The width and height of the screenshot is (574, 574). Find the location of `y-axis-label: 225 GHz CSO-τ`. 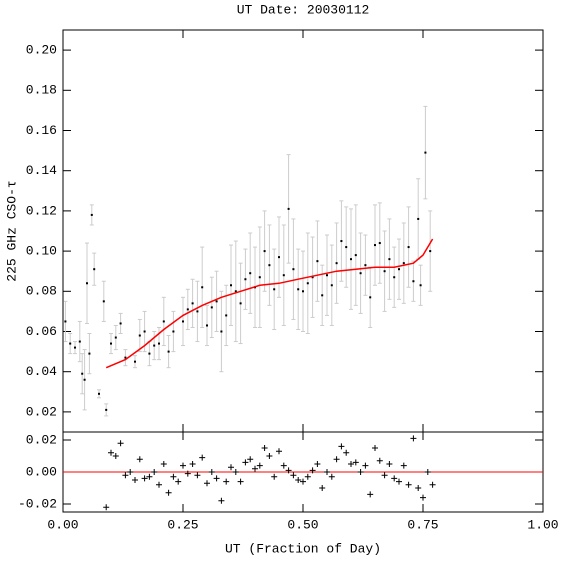

y-axis-label: 225 GHz CSO-τ is located at coordinates (11, 230).